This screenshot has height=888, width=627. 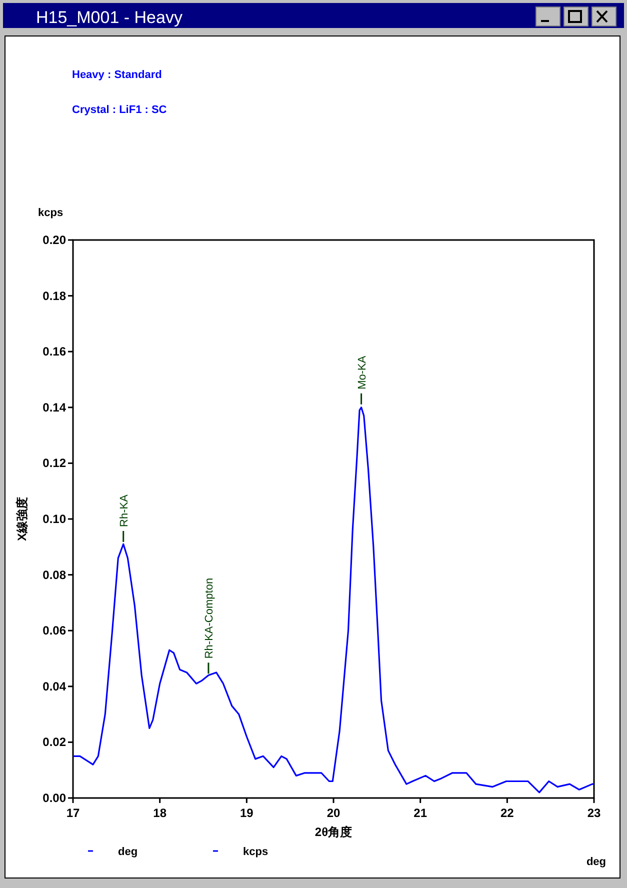 What do you see at coordinates (119, 110) in the screenshot?
I see `text: Crystal : LiF1 : SC` at bounding box center [119, 110].